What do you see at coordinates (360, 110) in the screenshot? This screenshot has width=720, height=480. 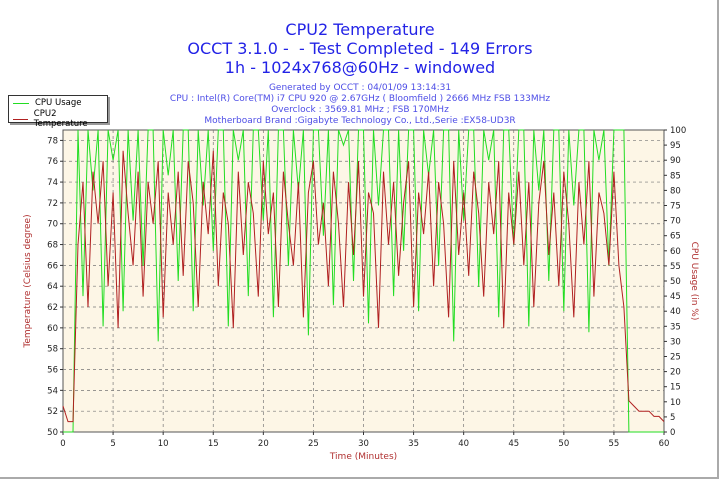 I see `overclock-info: Overclock : 3569.81 MHz ; FSB 170MHz` at bounding box center [360, 110].